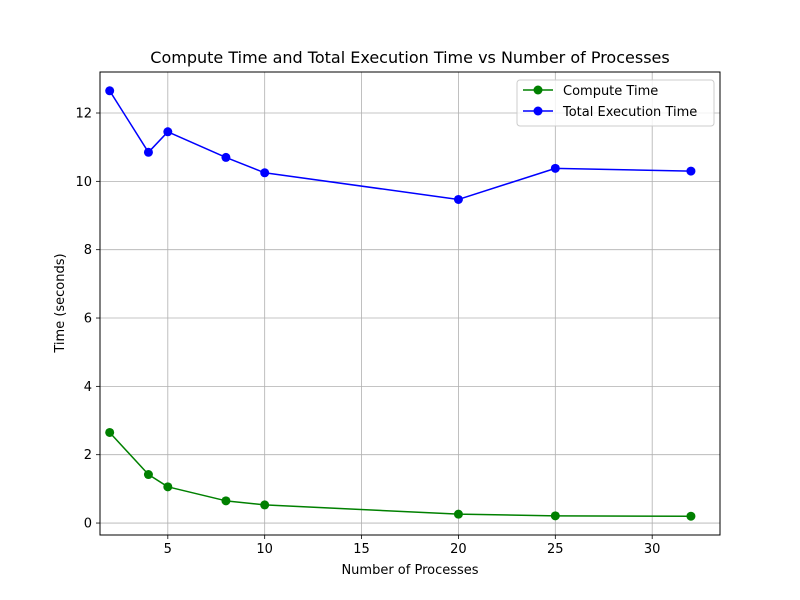 Image resolution: width=800 pixels, height=600 pixels. Describe the element at coordinates (555, 549) in the screenshot. I see `x-tick-label: 25` at that location.